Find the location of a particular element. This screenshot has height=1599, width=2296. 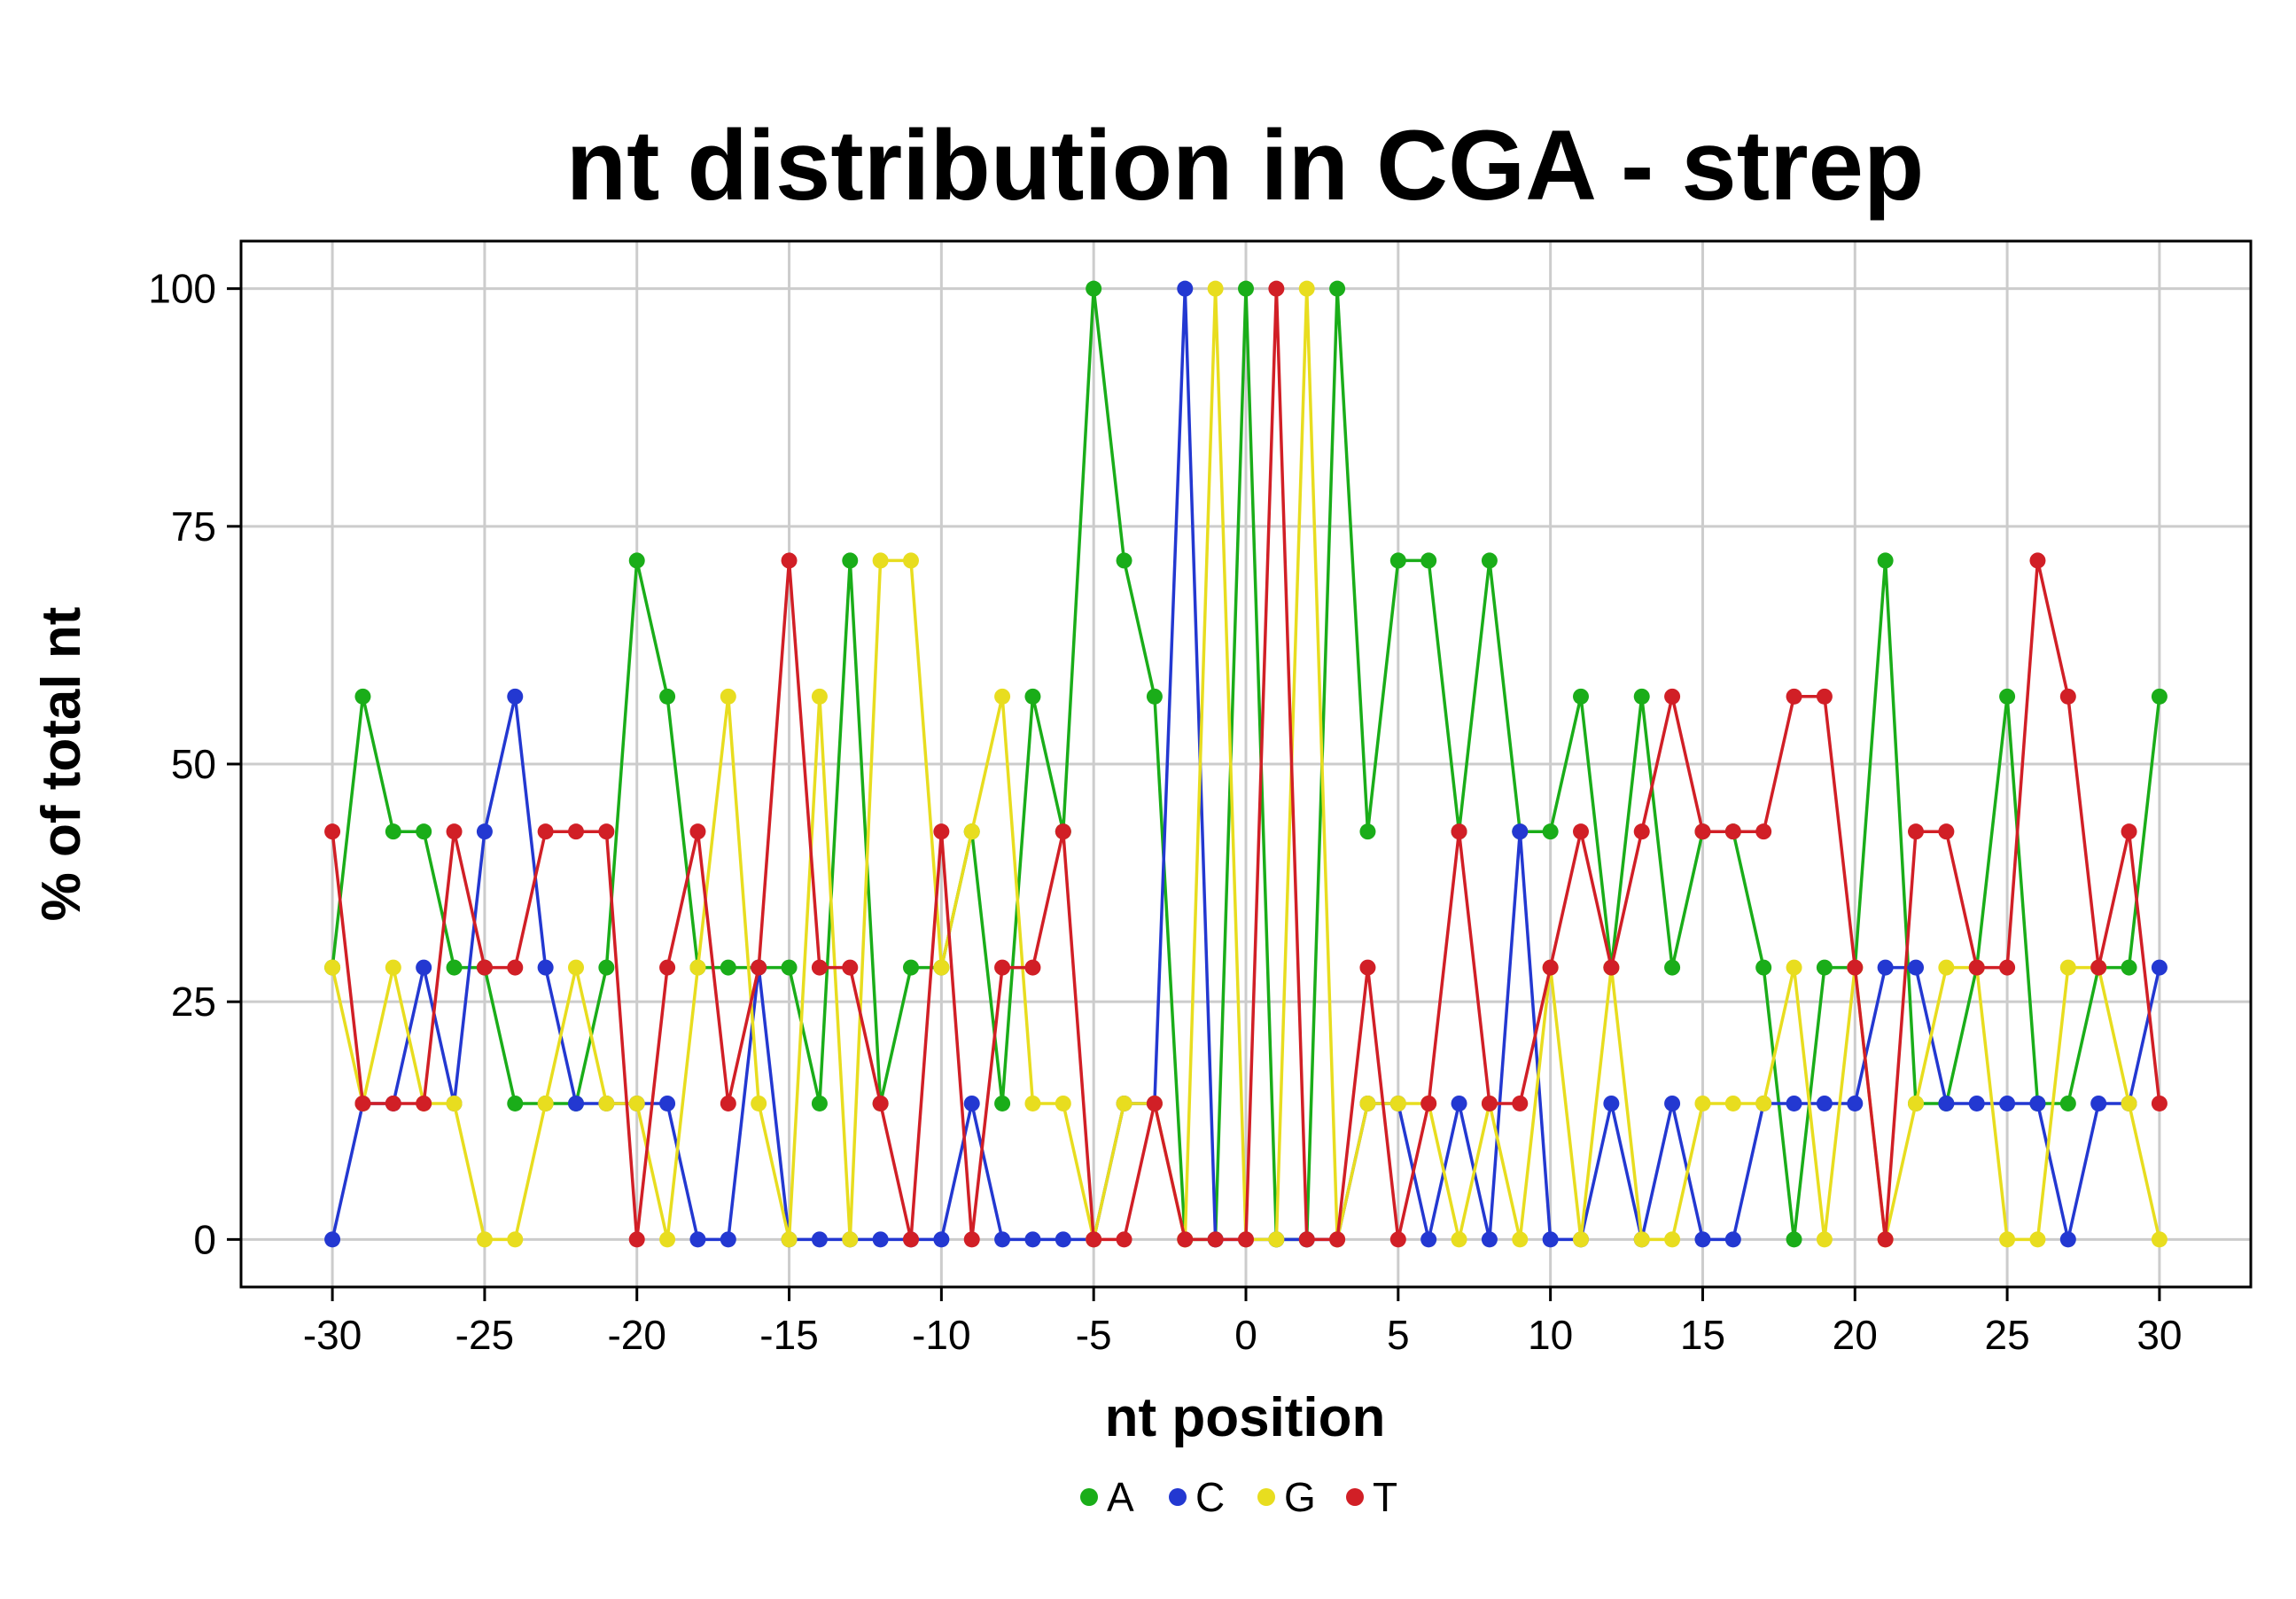

x-tick-label: -10 is located at coordinates (941, 1335).